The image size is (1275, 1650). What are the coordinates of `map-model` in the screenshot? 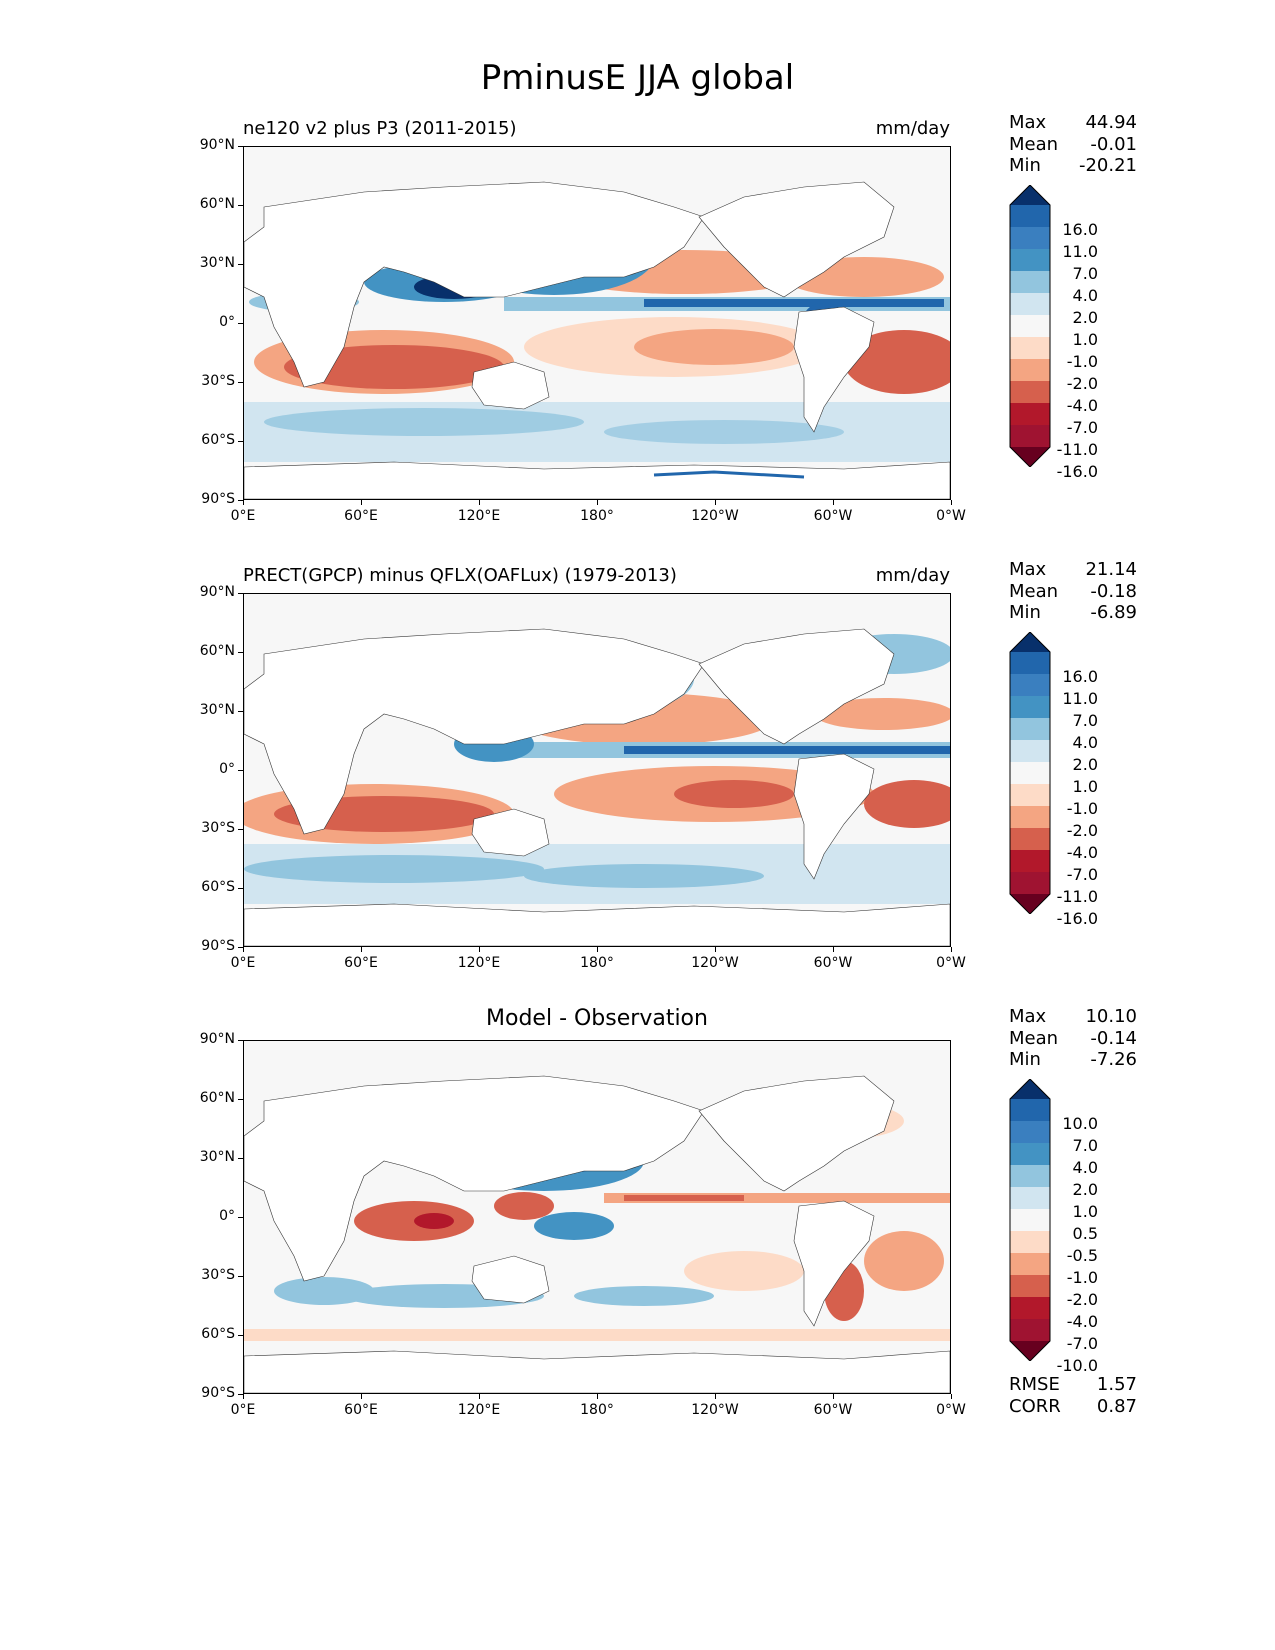 It's located at (597, 323).